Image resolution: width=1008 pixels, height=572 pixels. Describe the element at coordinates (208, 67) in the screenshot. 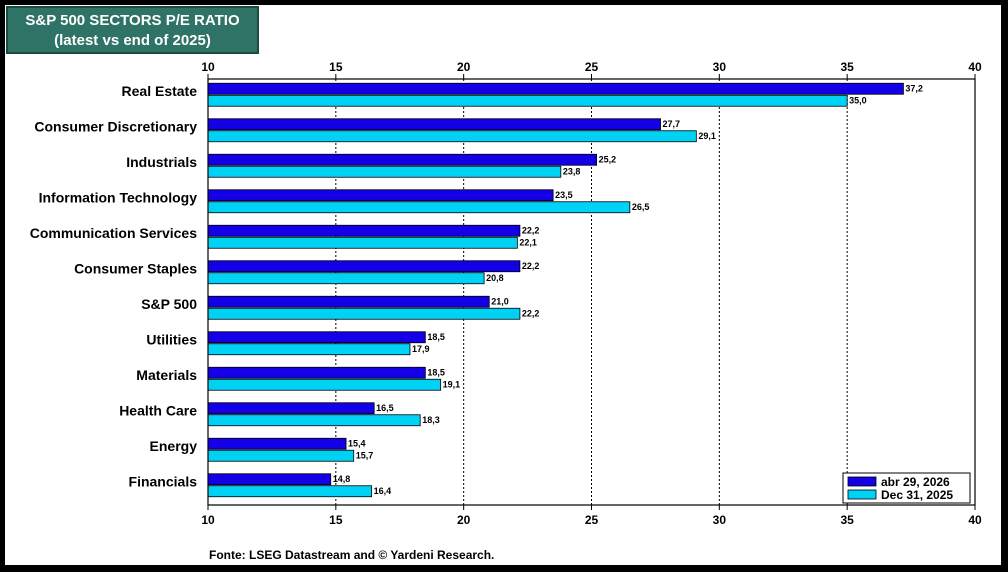

I see `x-tick-label-top: 10` at that location.